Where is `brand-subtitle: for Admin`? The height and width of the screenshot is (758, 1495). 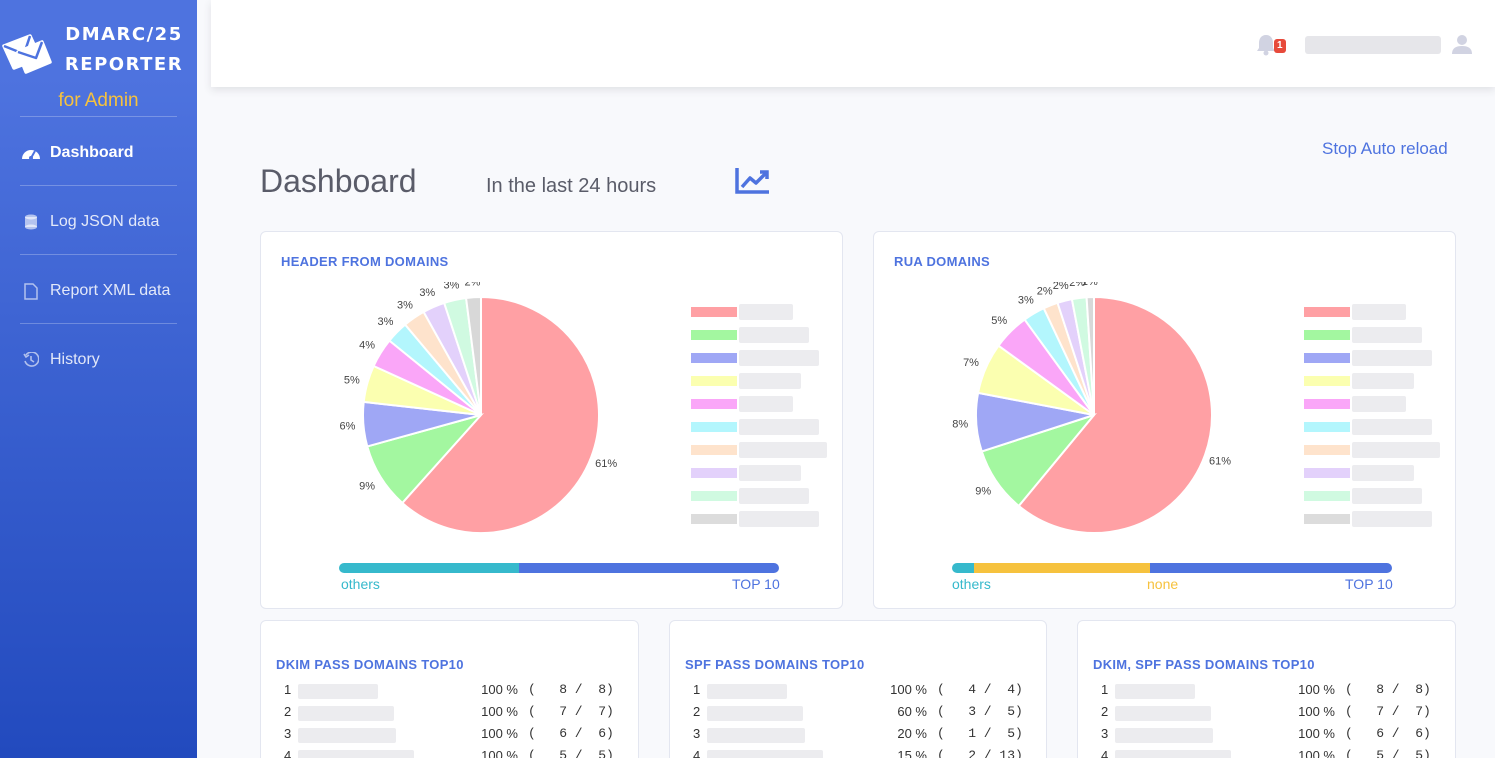
brand-subtitle: for Admin is located at coordinates (98, 100).